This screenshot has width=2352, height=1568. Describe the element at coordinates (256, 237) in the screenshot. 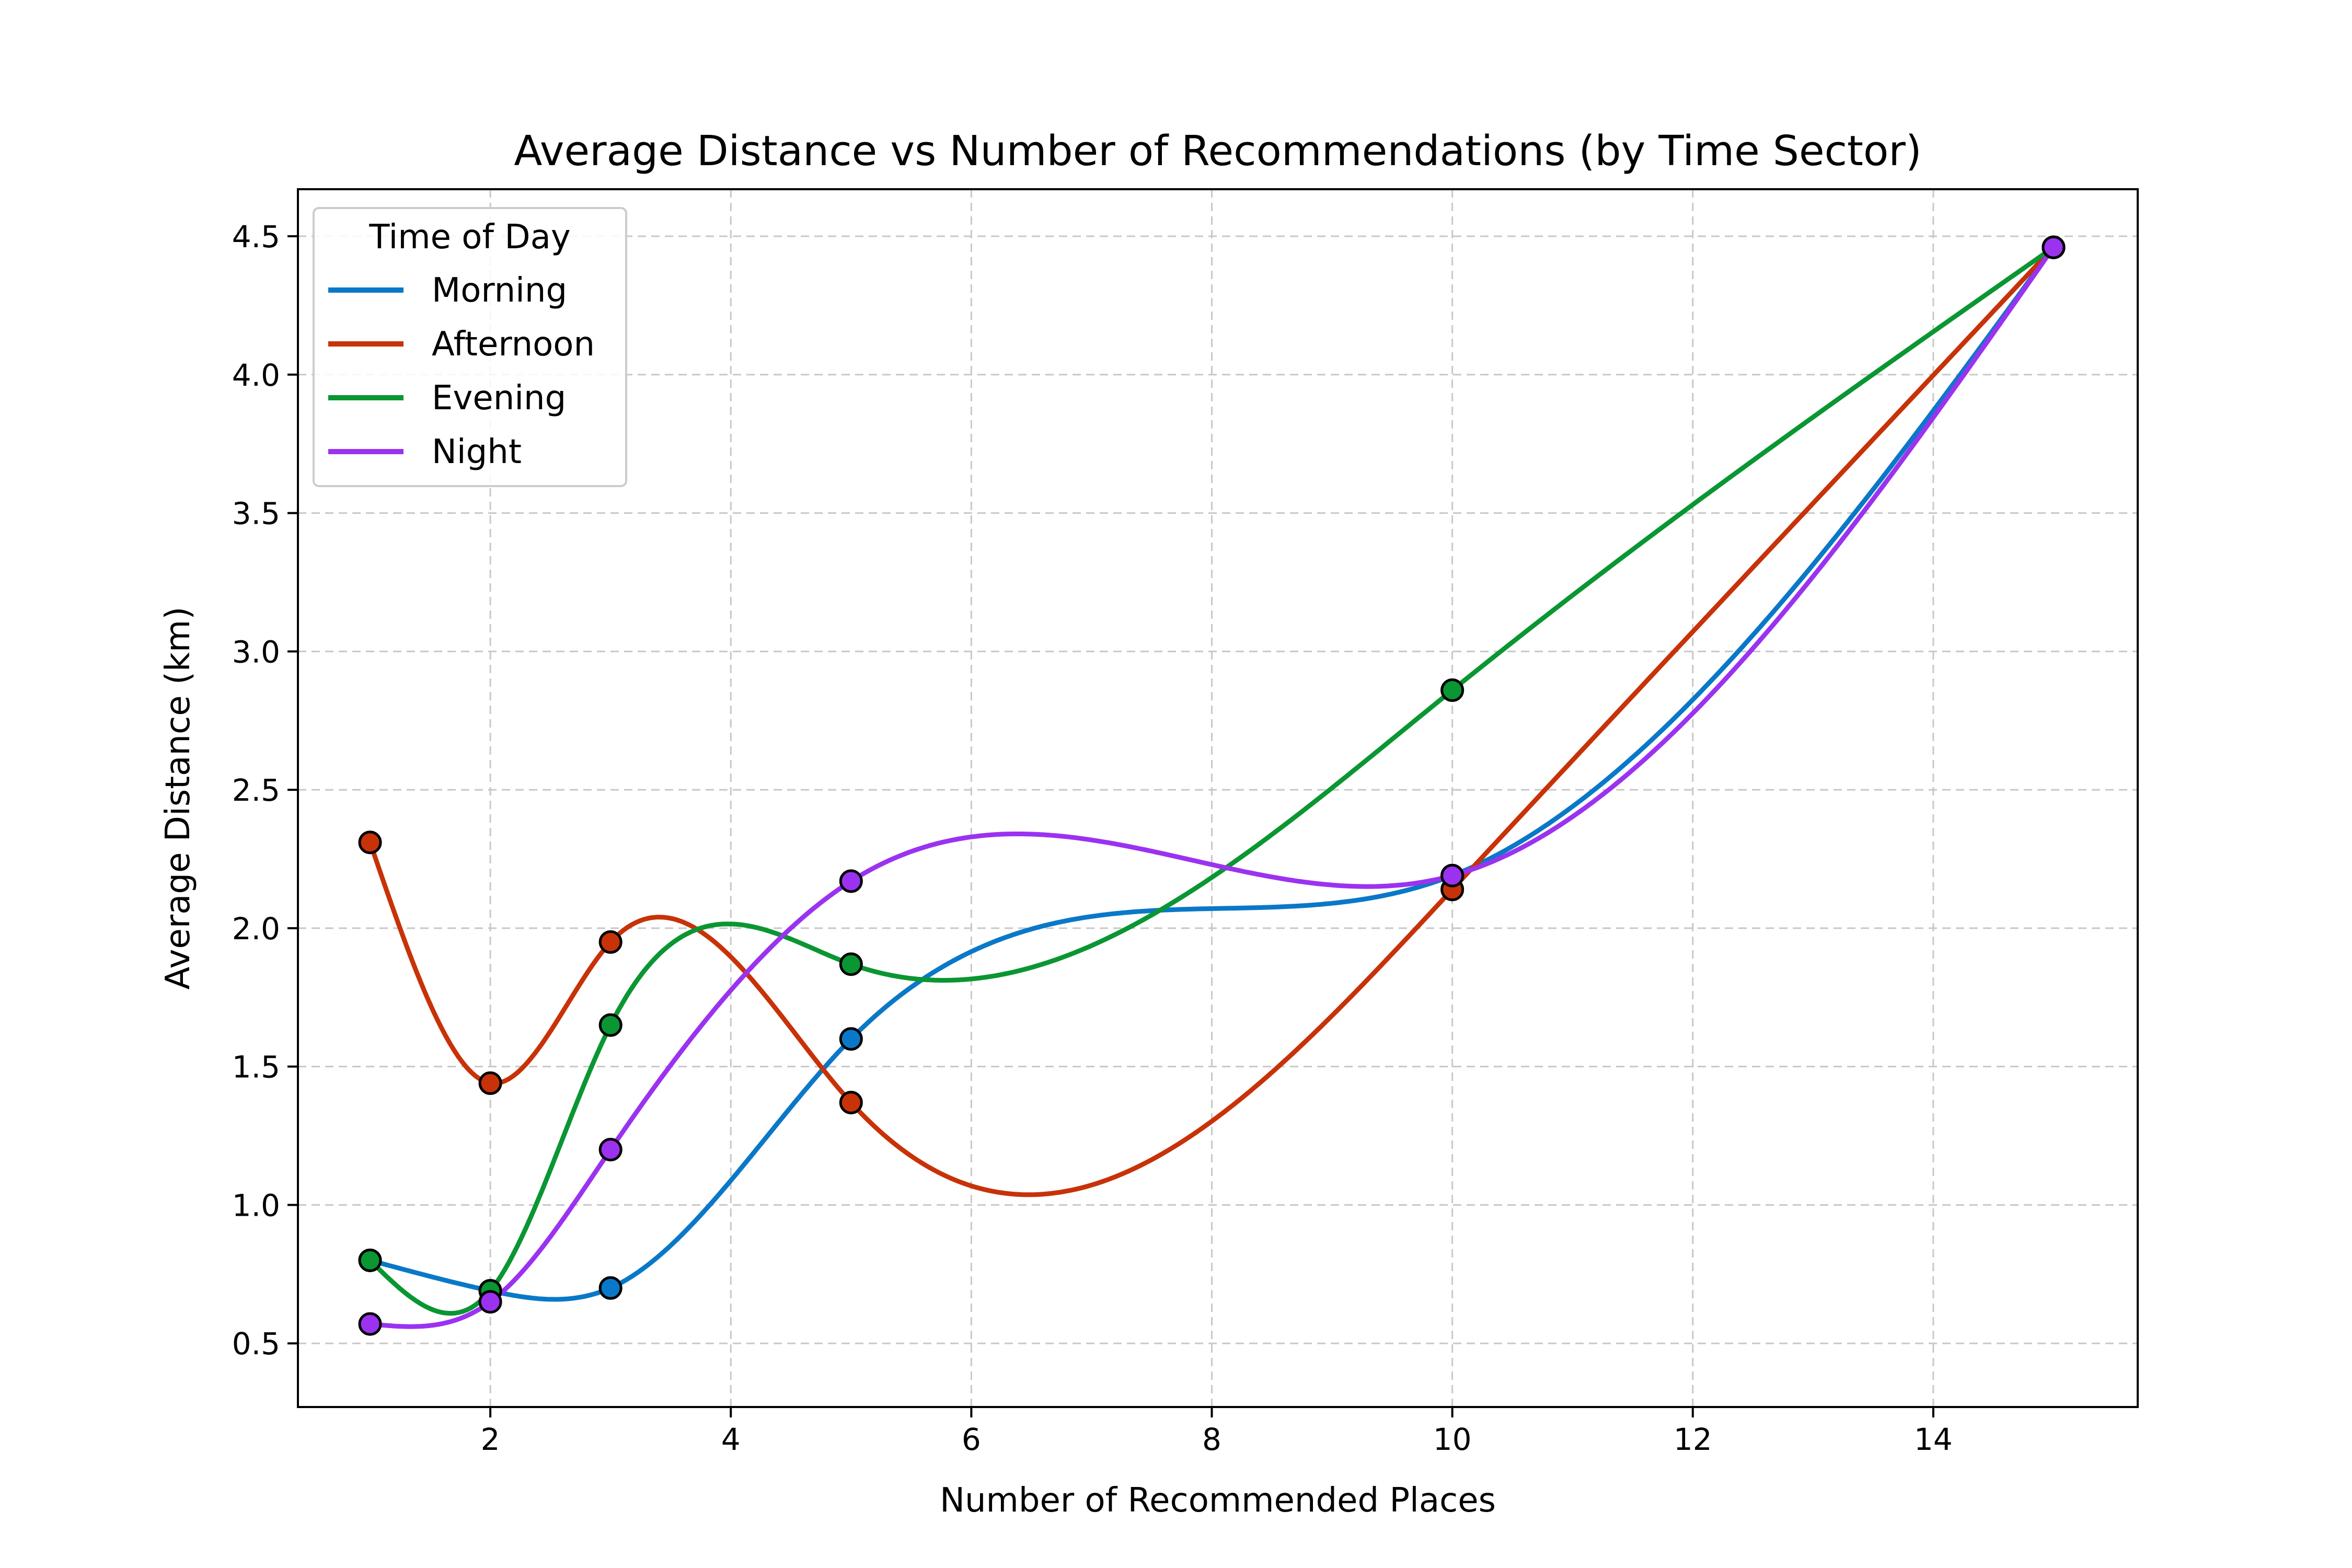

I see `y-tick-label: 4.5` at that location.